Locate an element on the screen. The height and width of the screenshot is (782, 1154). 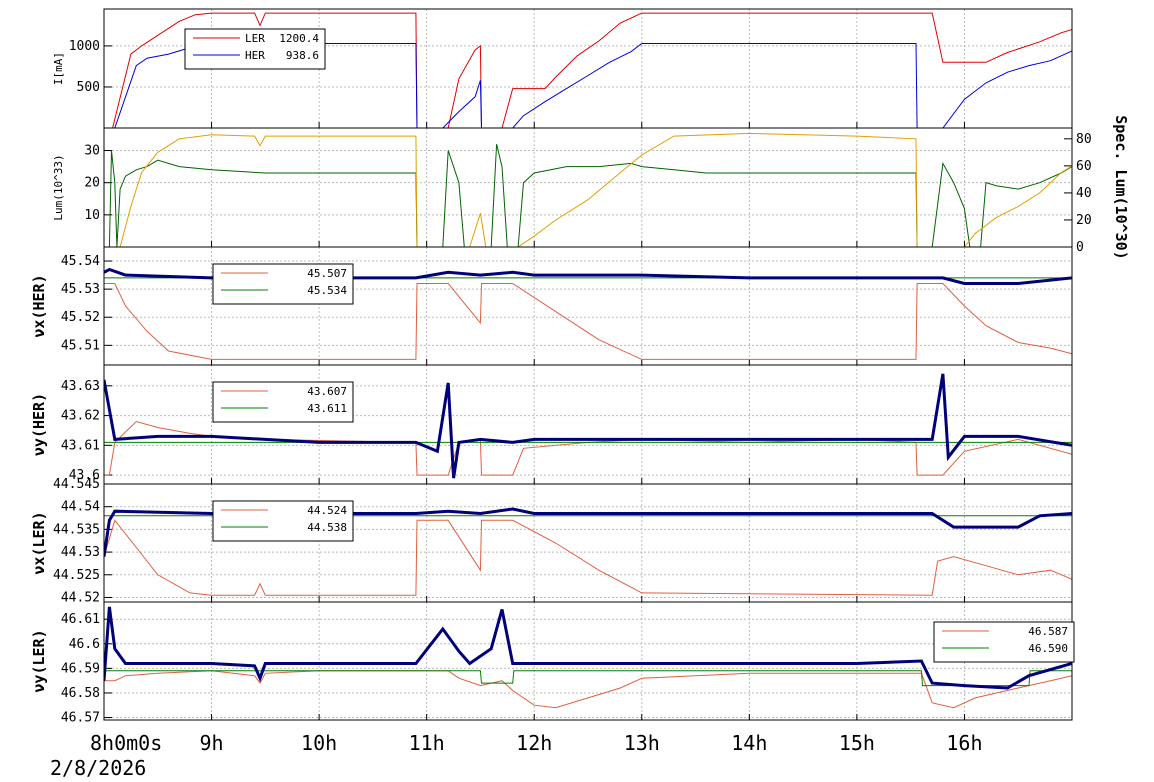
x-tick-label: 12h is located at coordinates (534, 743).